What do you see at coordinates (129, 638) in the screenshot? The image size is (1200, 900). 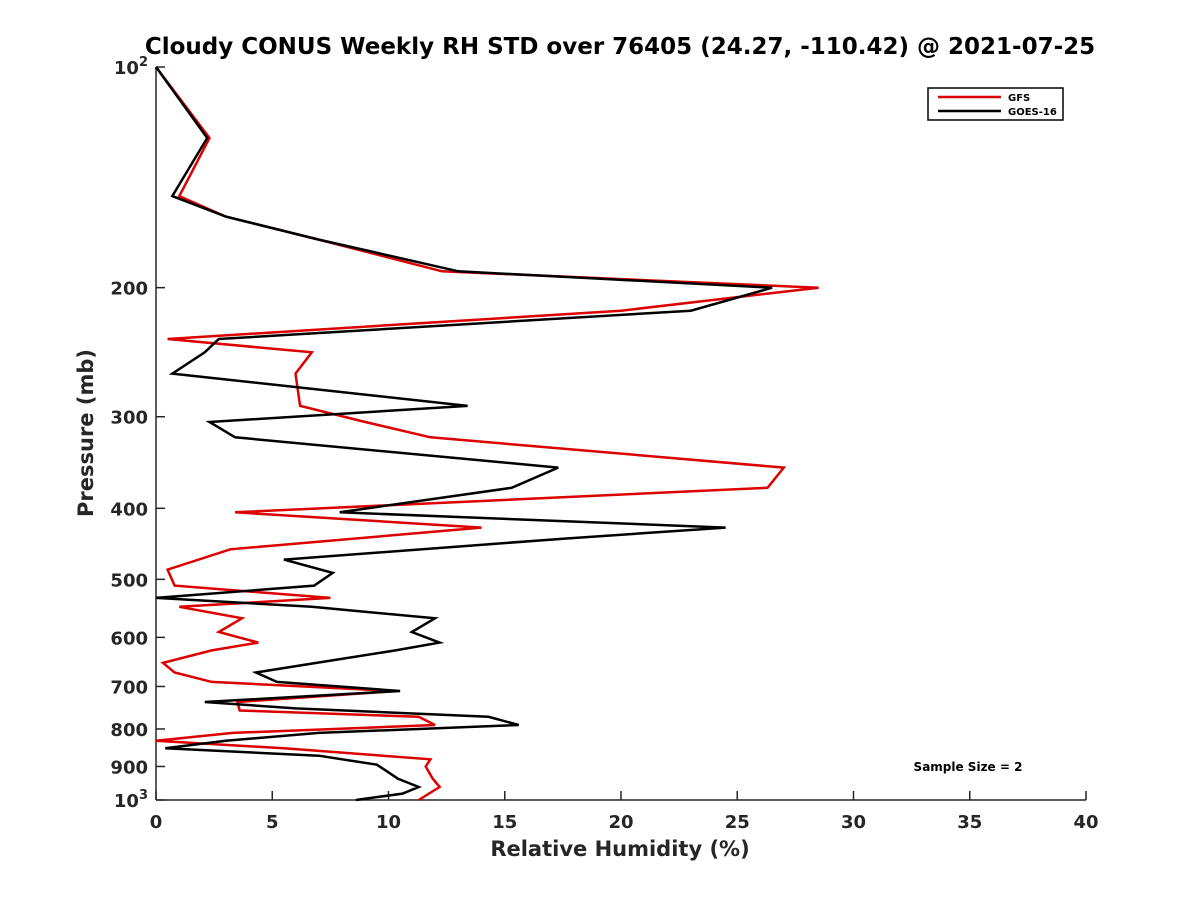 I see `y-tick-label: 600` at bounding box center [129, 638].